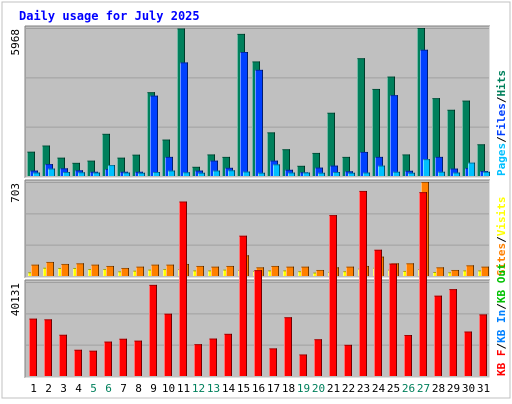  What do you see at coordinates (501, 283) in the screenshot?
I see `legend-entry-kb-out: KB Out` at bounding box center [501, 283].